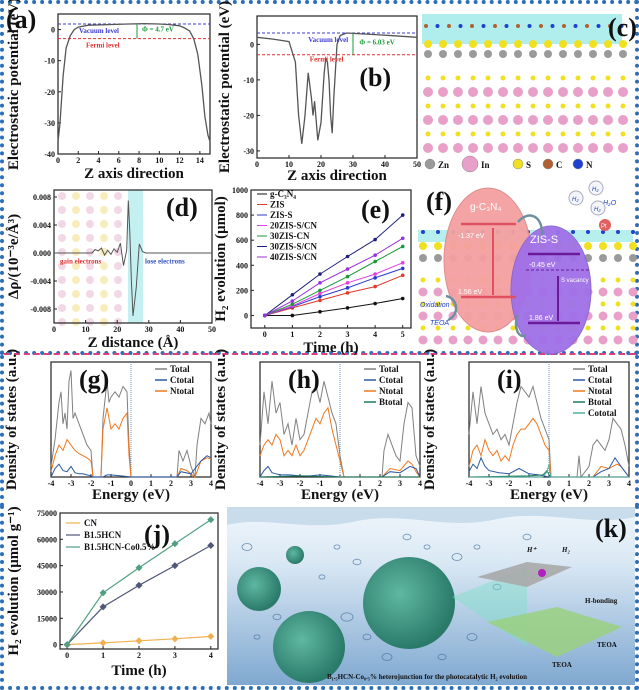 The image size is (639, 690). Describe the element at coordinates (443, 165) in the screenshot. I see `legend-label-Zn: Zn` at that location.